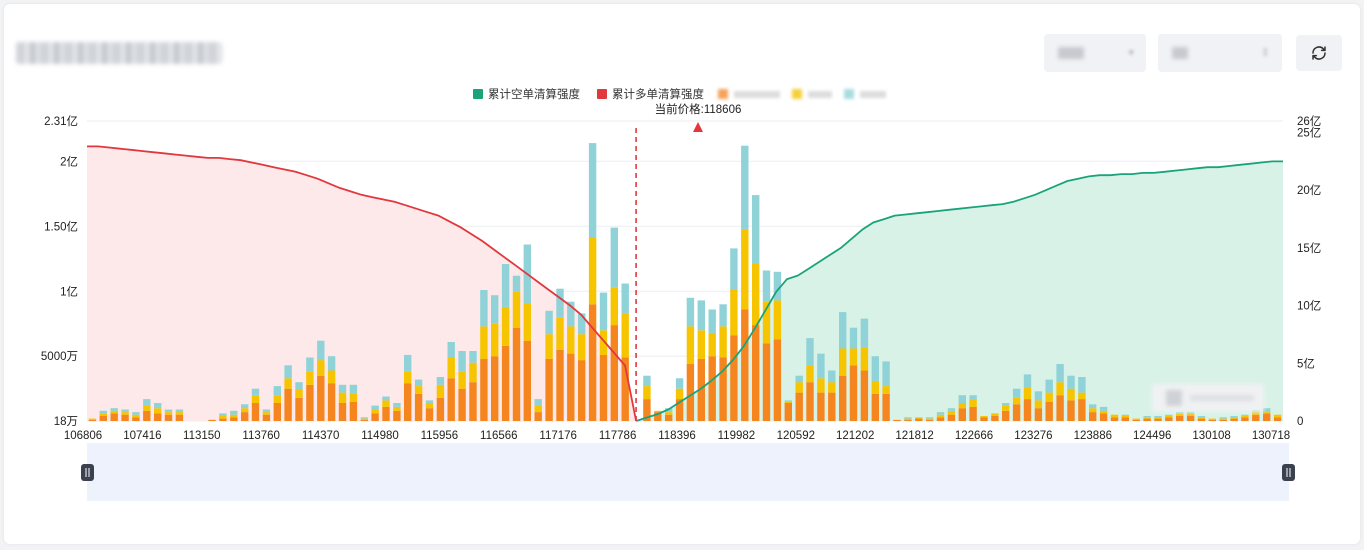  Describe the element at coordinates (499, 436) in the screenshot. I see `x-tick-label: 116566` at that location.